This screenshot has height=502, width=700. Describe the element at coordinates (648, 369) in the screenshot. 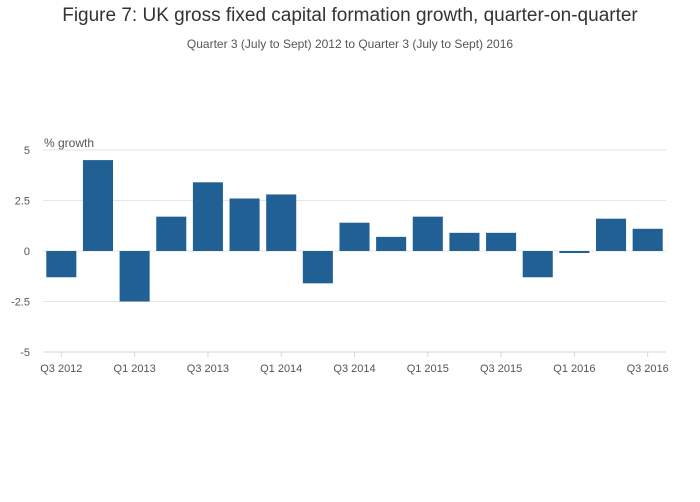

I see `x-tick-label: Q3 2016` at that location.